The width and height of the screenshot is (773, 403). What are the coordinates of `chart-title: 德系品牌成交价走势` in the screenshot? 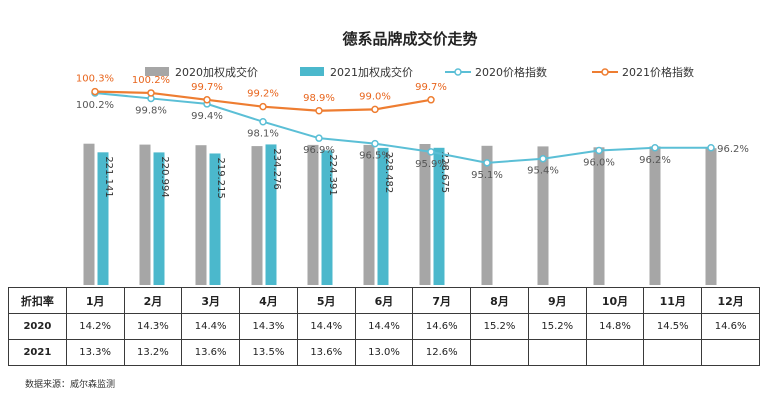 It's located at (409, 39).